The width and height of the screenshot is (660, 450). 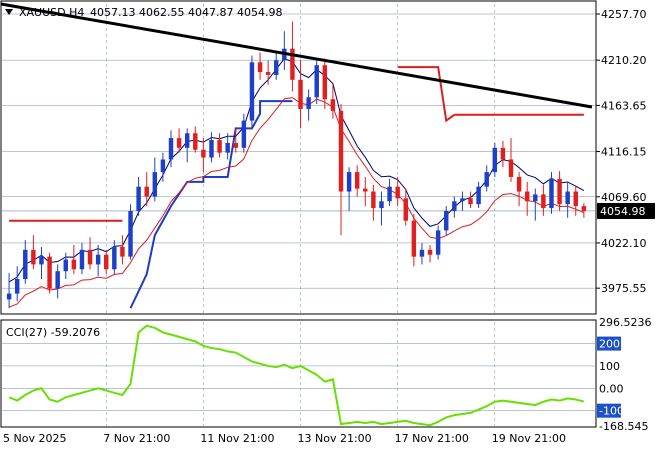 What do you see at coordinates (624, 374) in the screenshot?
I see `cci-axis-ticks: 296.5236 200 100 0.00 -100 -168.545` at bounding box center [624, 374].